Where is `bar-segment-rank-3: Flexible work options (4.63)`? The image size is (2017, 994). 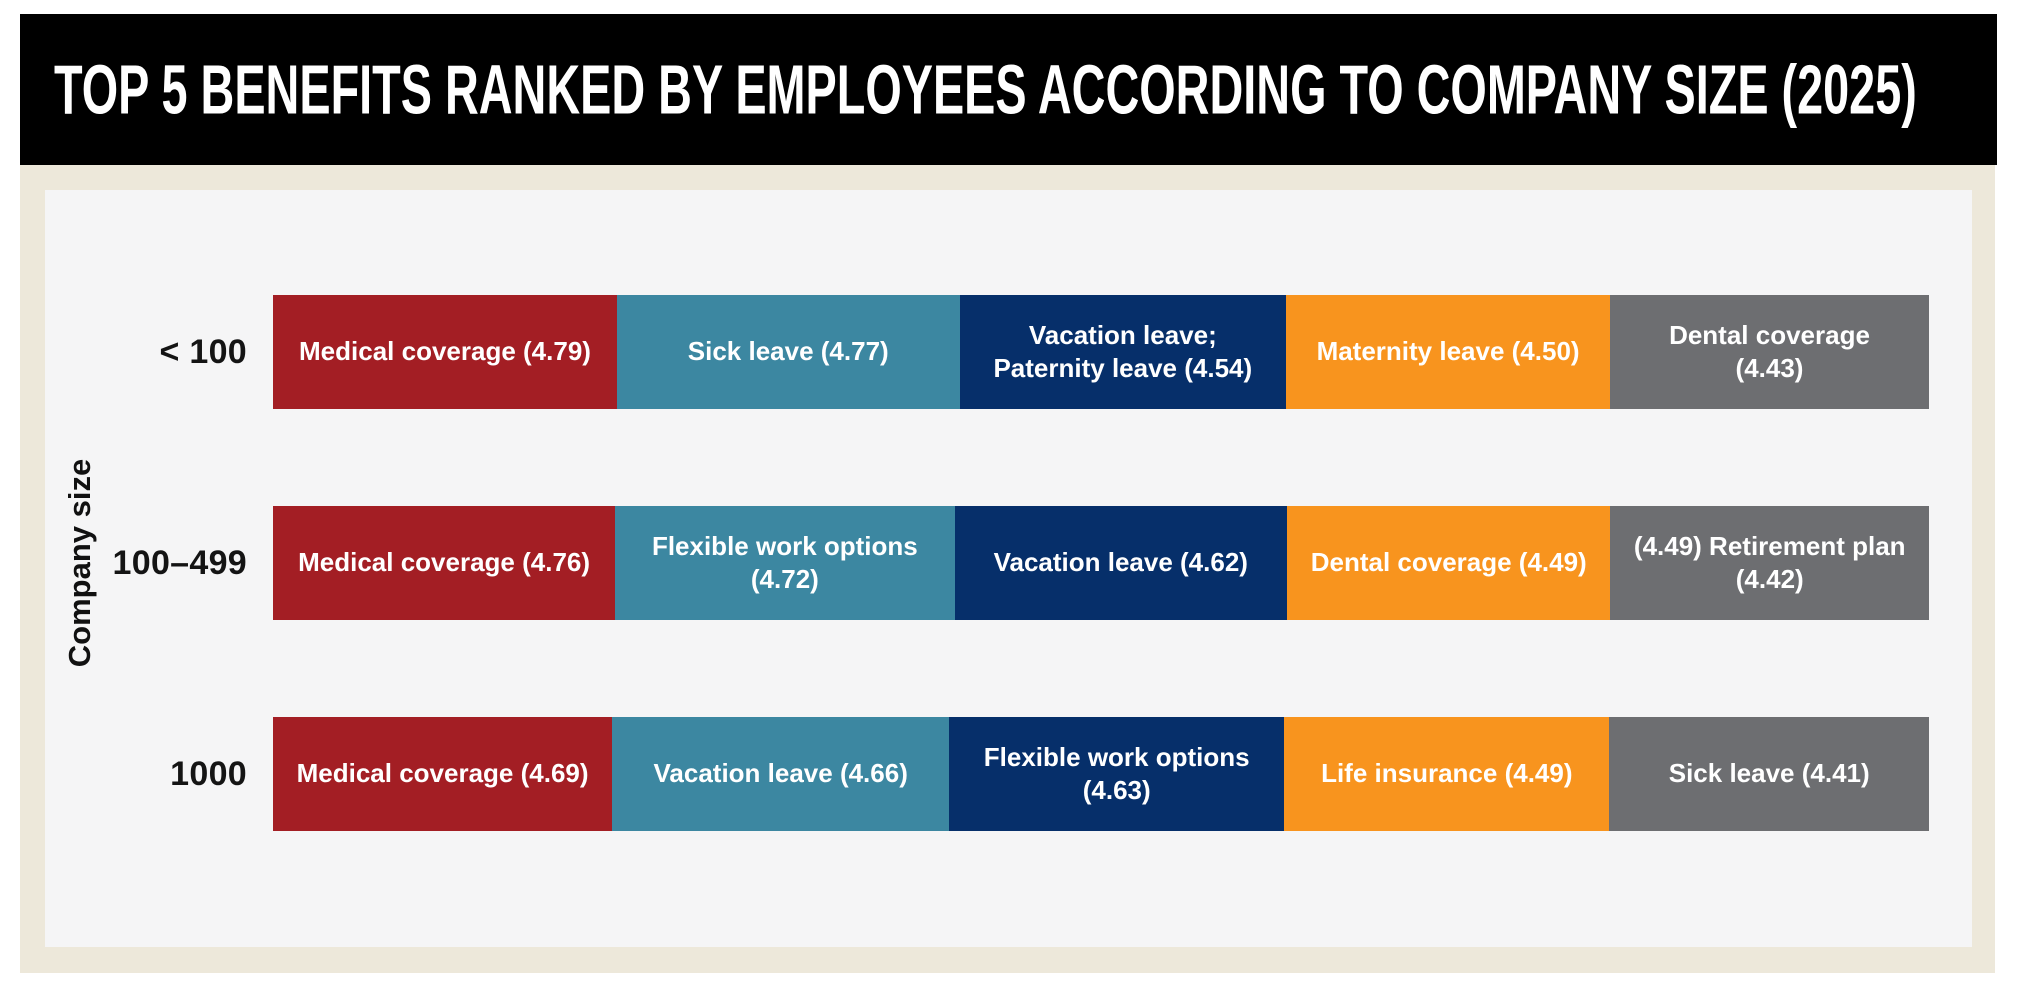 bar-segment-rank-3: Flexible work options (4.63) is located at coordinates (1117, 774).